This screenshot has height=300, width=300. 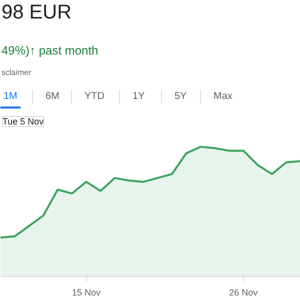 What do you see at coordinates (50, 51) in the screenshot?
I see `chart-subtitle: 49%)↑ past month` at bounding box center [50, 51].